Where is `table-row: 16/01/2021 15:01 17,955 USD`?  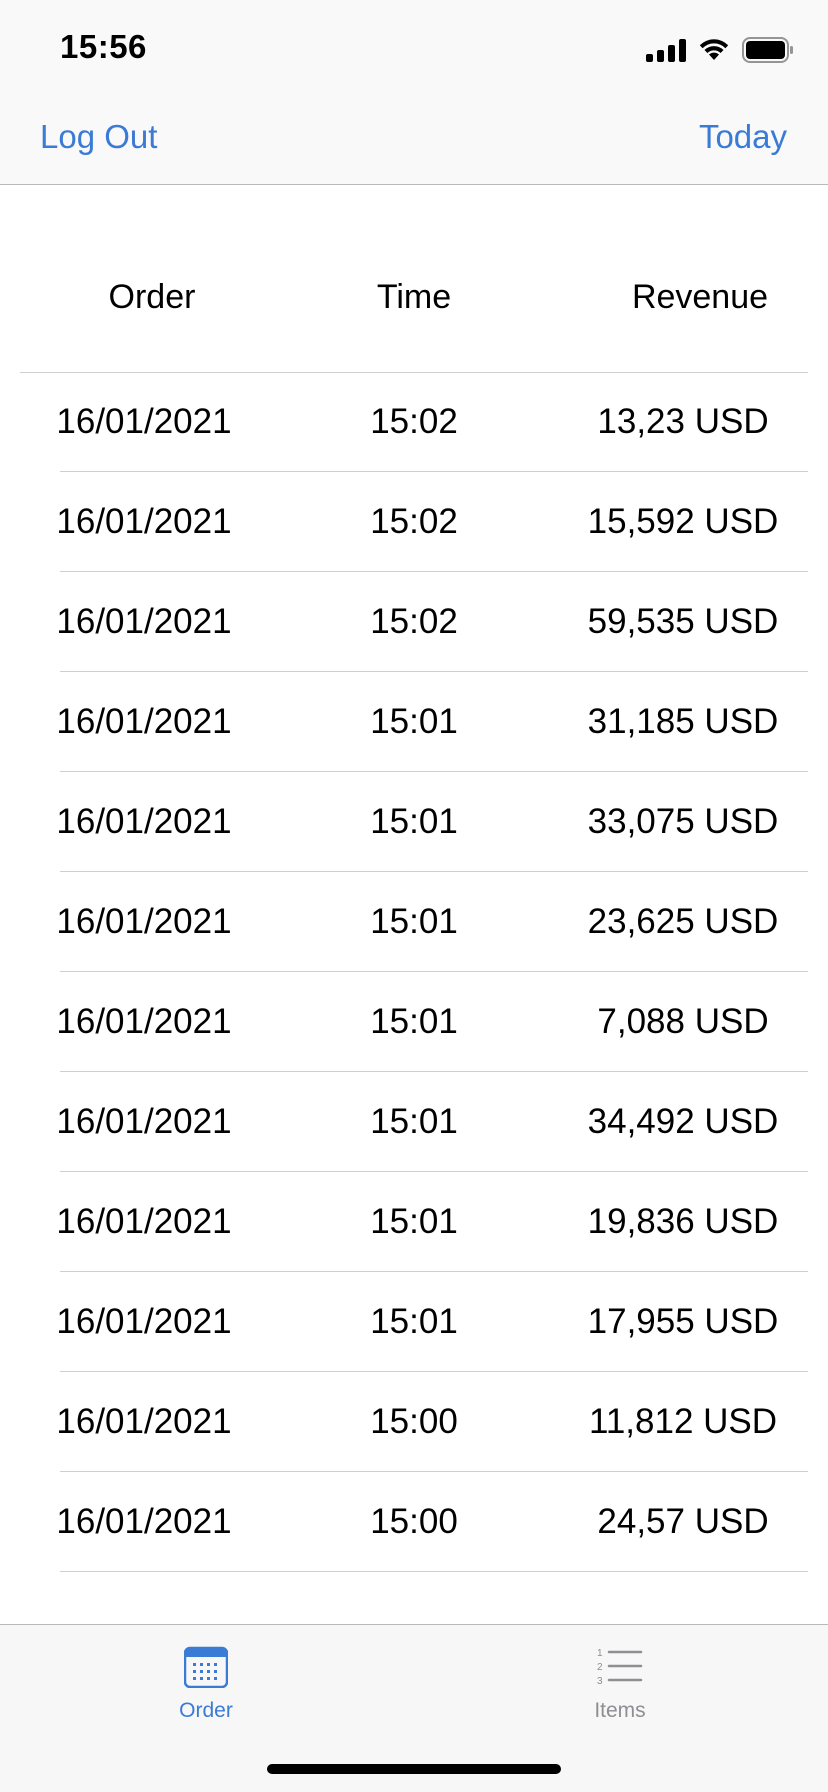 table-row: 16/01/2021 15:01 17,955 USD is located at coordinates (414, 1322).